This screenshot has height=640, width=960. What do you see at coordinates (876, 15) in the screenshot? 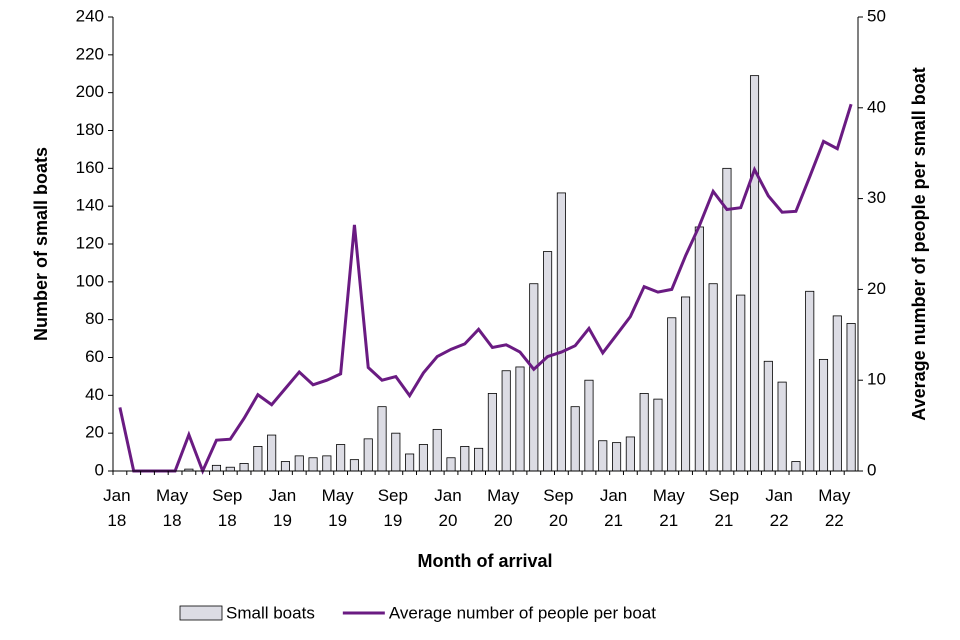
I see `y2-tick-label: 50` at bounding box center [876, 15].